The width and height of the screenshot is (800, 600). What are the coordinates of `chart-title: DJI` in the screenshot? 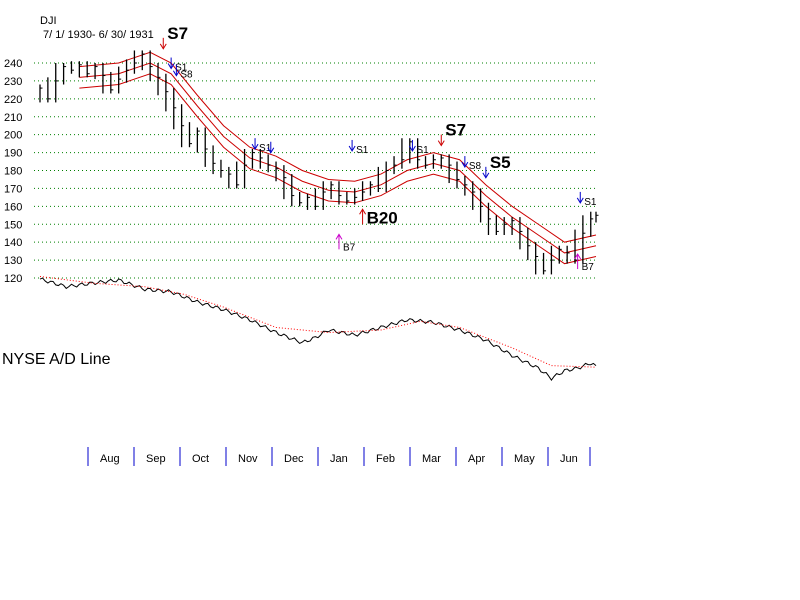 It's located at (48, 21).